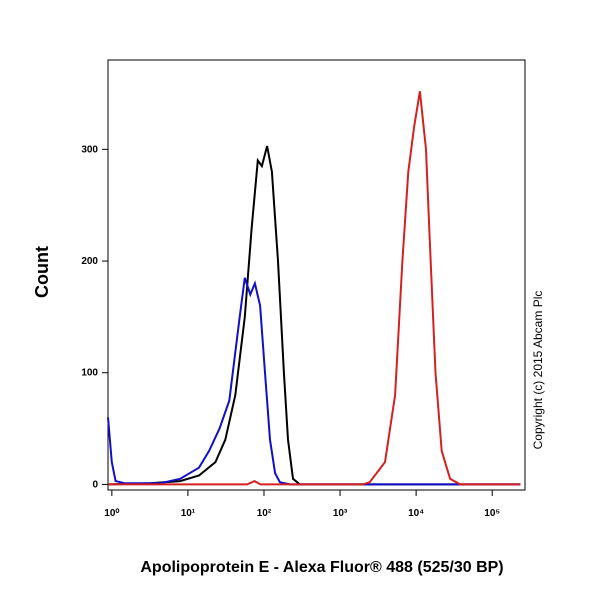  I want to click on y-tick-label: 0, so click(95, 484).